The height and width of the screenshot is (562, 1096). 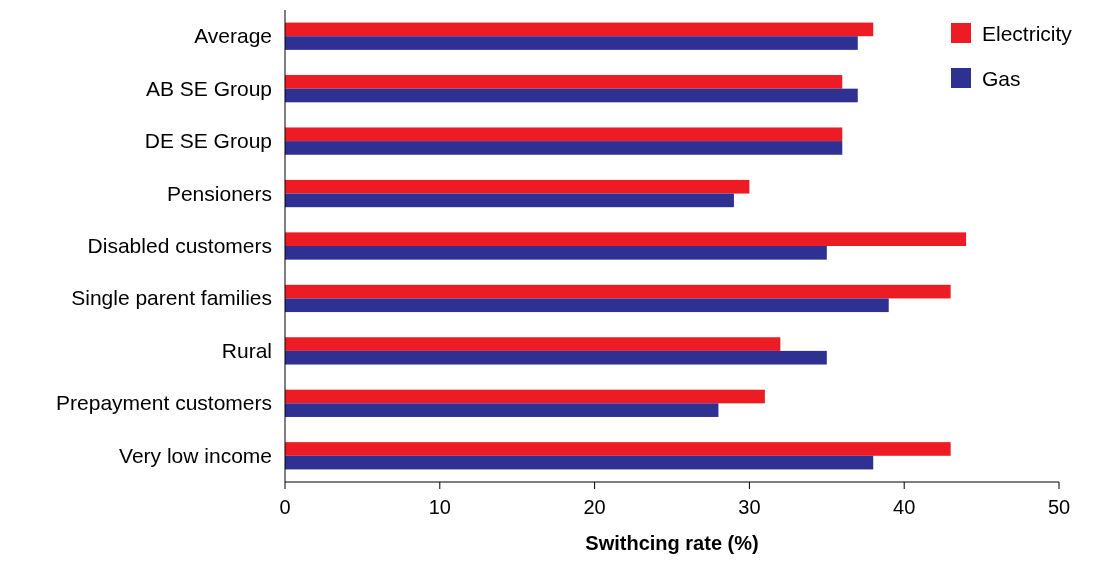 What do you see at coordinates (179, 245) in the screenshot?
I see `y-tick-label: Disabled customers` at bounding box center [179, 245].